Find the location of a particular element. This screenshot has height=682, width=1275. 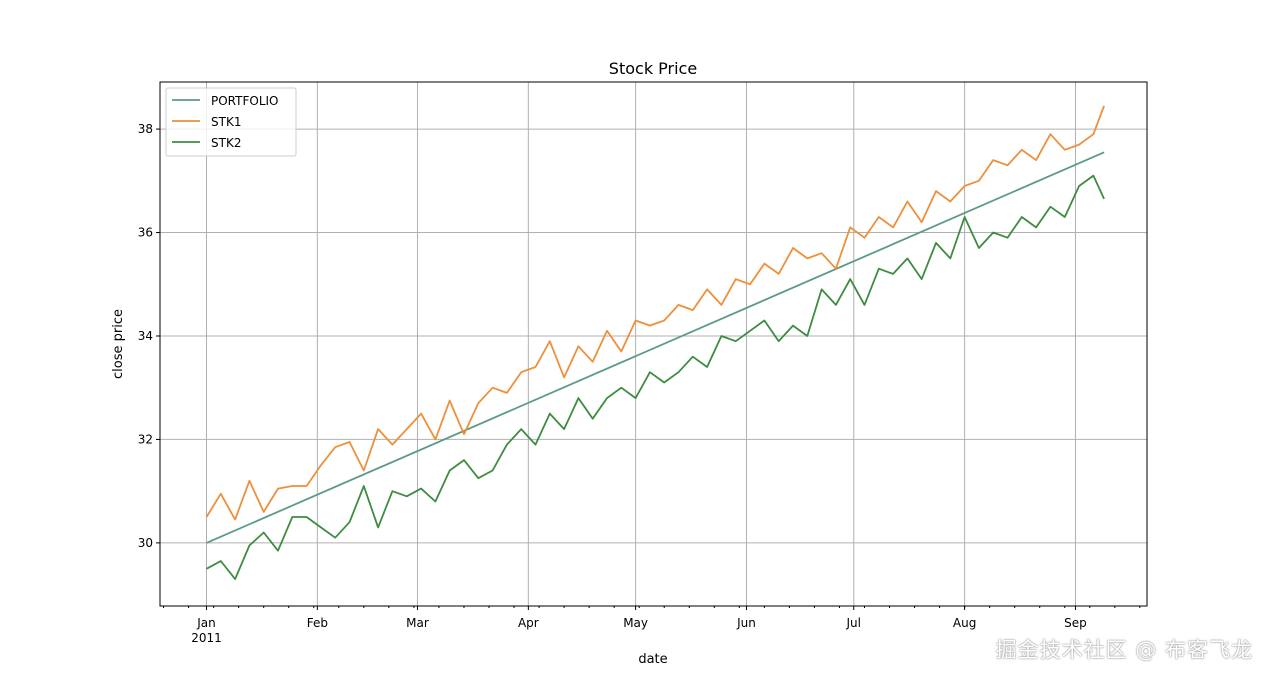

legend-box is located at coordinates (231, 122).